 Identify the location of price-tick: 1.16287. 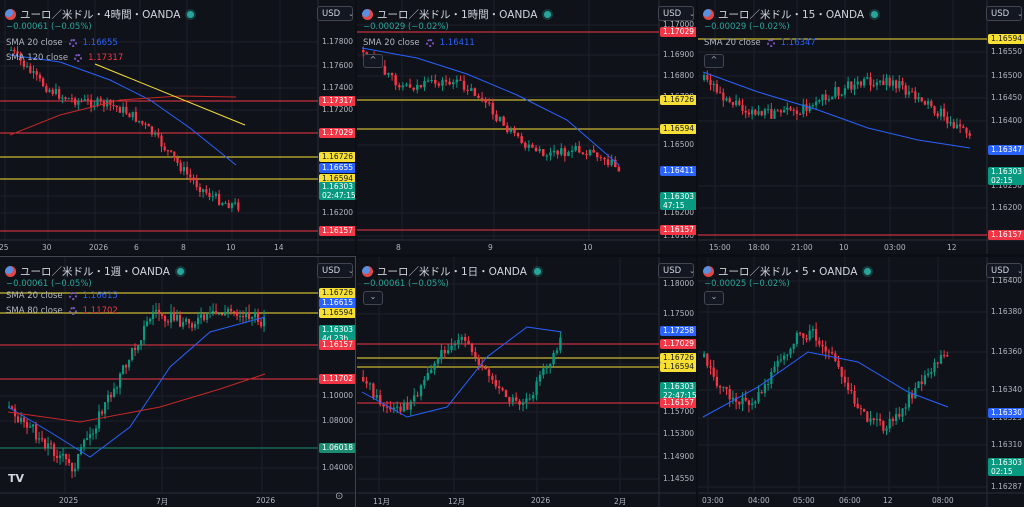
(1007, 486).